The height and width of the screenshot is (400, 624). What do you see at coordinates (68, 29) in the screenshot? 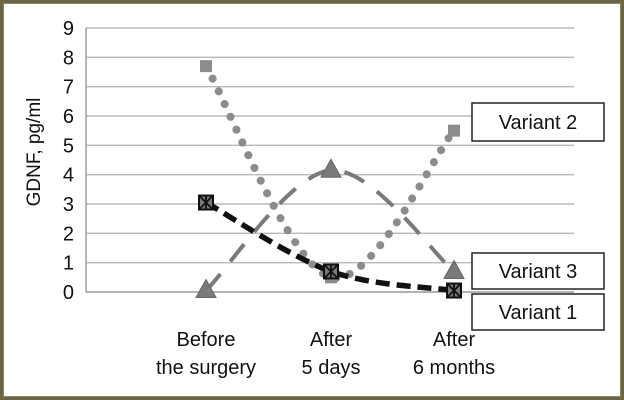
I see `y-tick-label: 9` at bounding box center [68, 29].